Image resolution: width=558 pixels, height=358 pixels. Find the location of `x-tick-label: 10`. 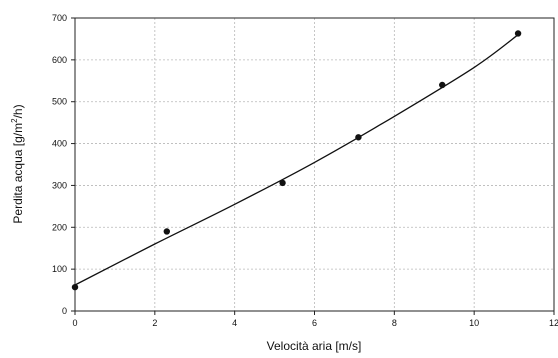

x-tick-label: 10 is located at coordinates (474, 323).